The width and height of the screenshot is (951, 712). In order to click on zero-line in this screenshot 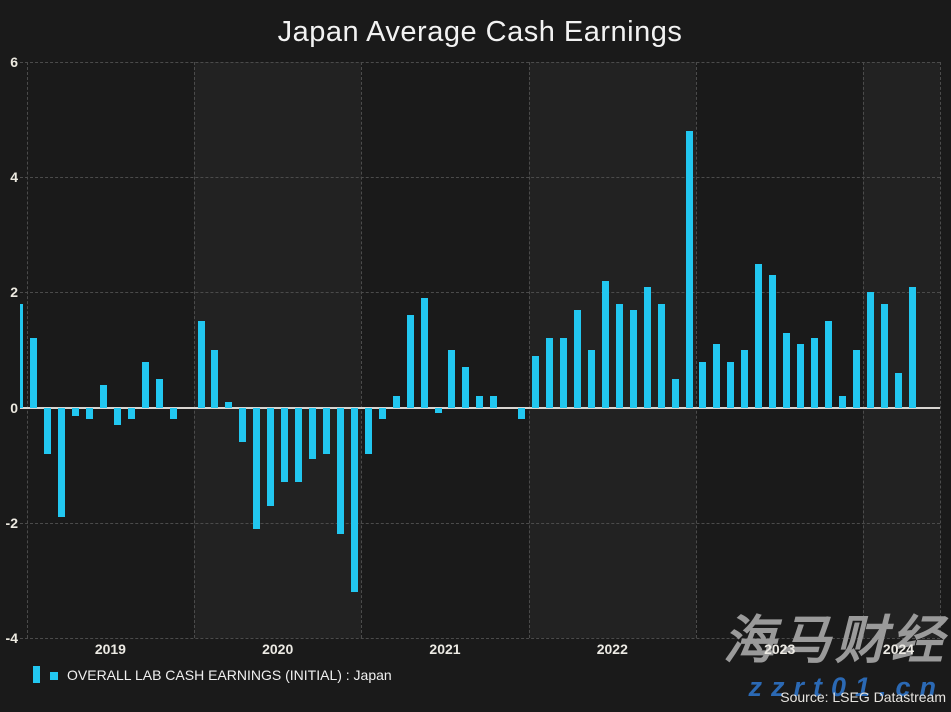, I will do `click(480, 407)`.